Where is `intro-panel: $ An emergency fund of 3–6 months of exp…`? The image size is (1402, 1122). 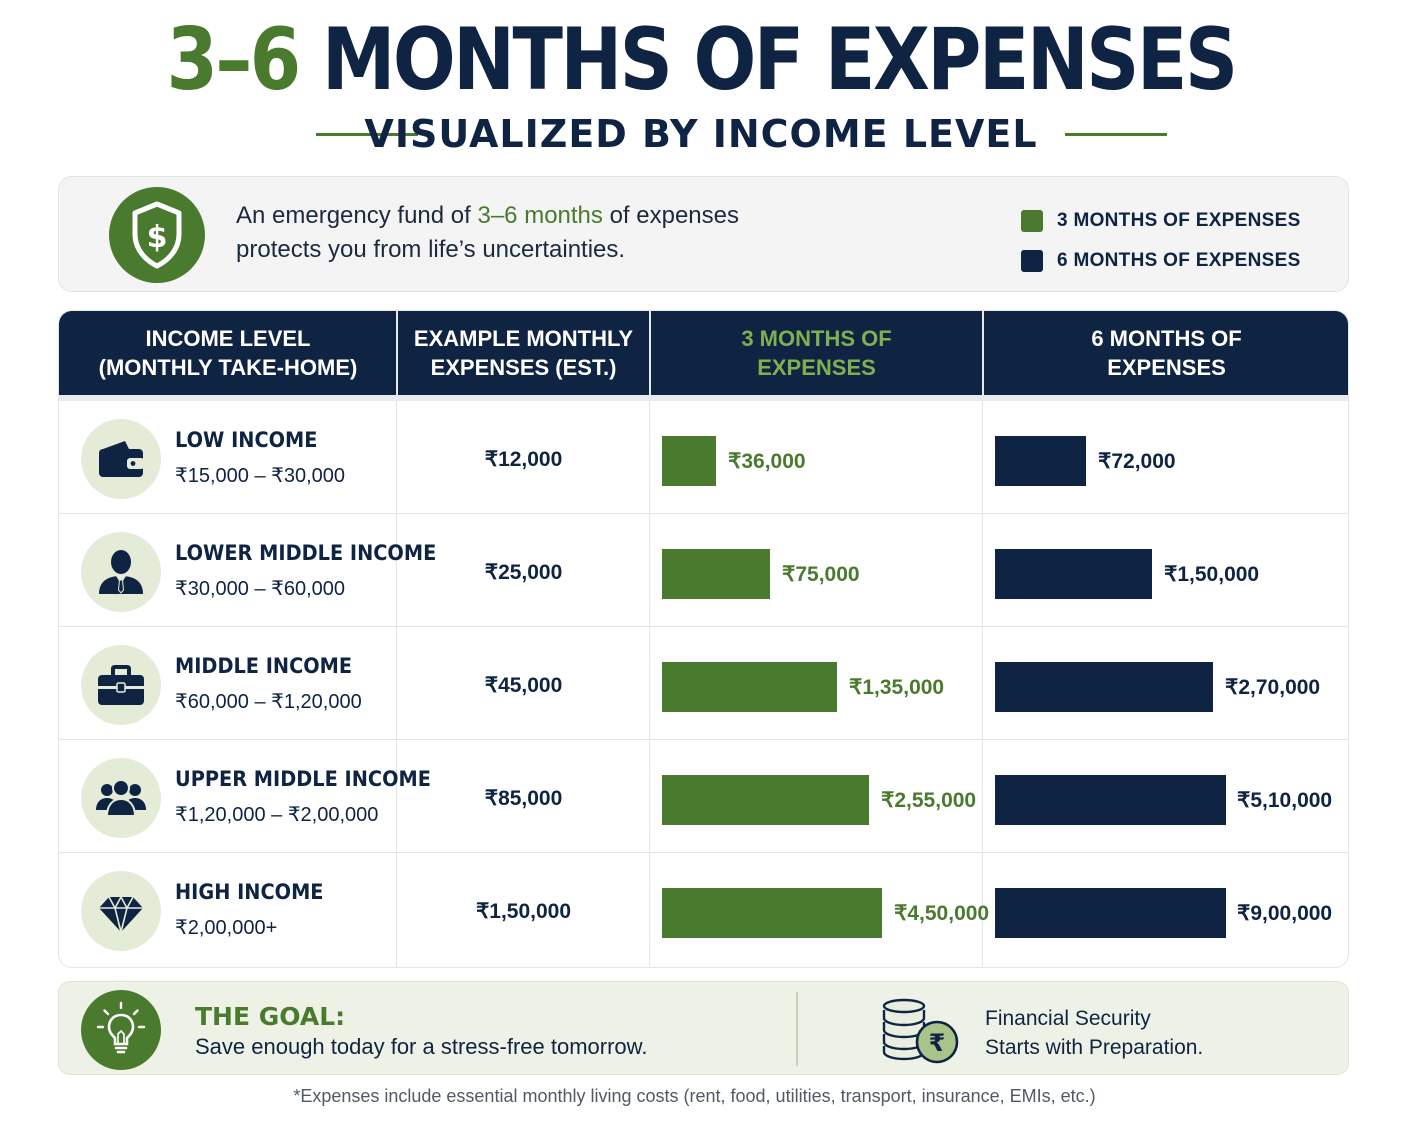 intro-panel: $ An emergency fund of 3–6 months of exp… is located at coordinates (703, 234).